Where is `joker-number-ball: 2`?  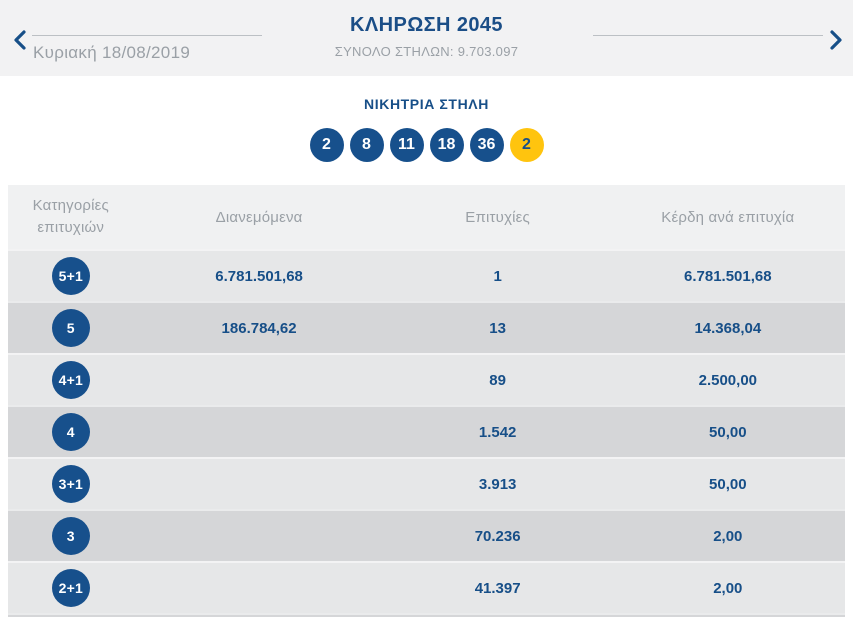
joker-number-ball: 2 is located at coordinates (526, 145).